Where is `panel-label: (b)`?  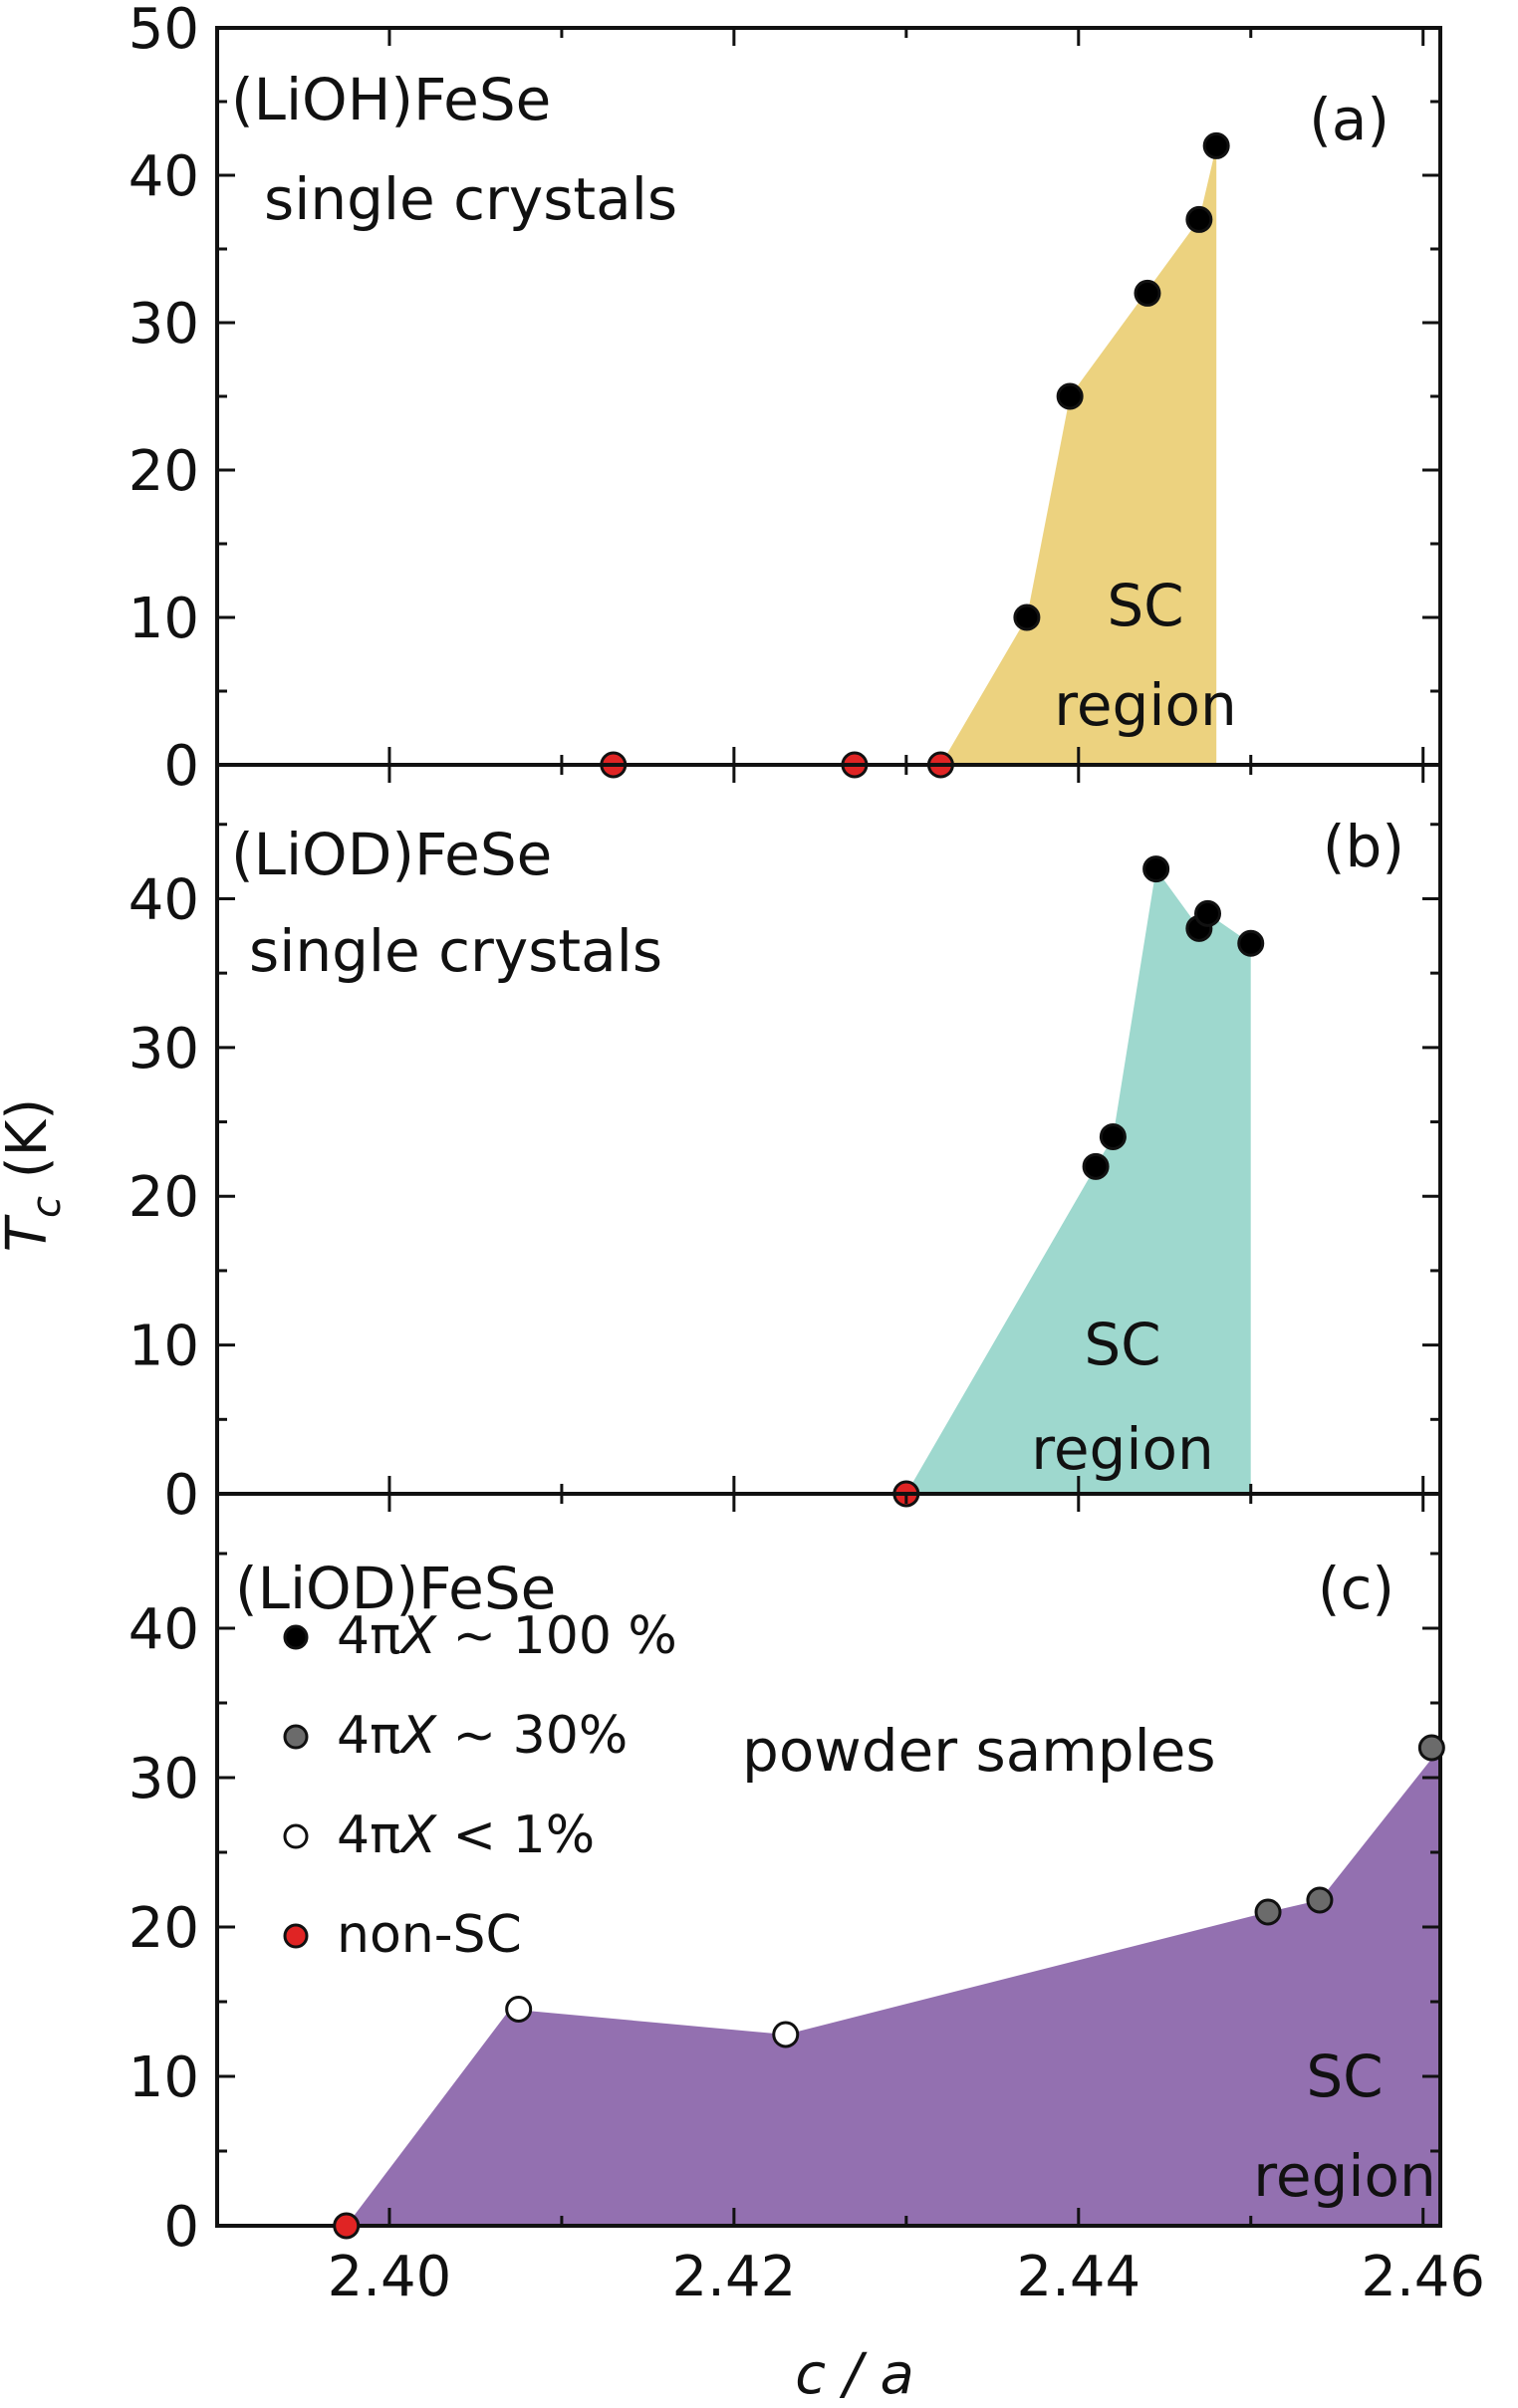 panel-label: (b) is located at coordinates (1363, 846).